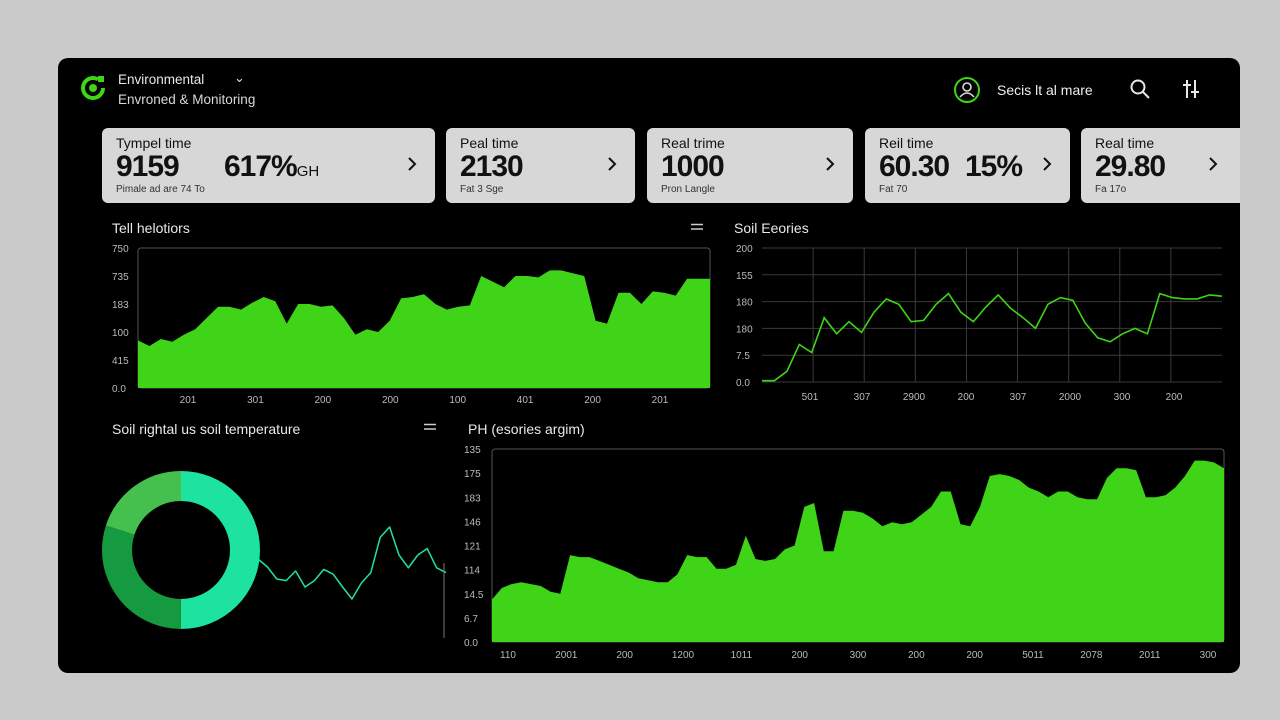 The height and width of the screenshot is (720, 1280). What do you see at coordinates (994, 166) in the screenshot?
I see `card-value-secondary: 15%` at bounding box center [994, 166].